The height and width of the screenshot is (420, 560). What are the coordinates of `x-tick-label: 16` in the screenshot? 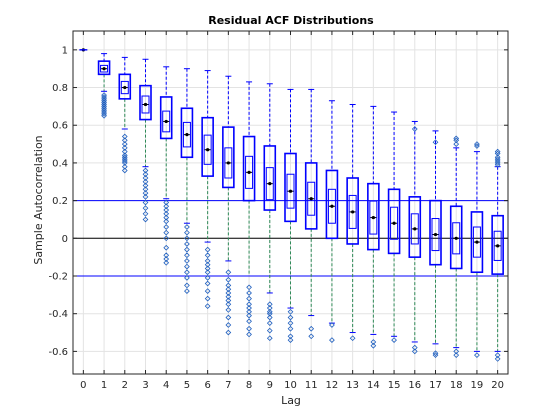 It's located at (414, 385).